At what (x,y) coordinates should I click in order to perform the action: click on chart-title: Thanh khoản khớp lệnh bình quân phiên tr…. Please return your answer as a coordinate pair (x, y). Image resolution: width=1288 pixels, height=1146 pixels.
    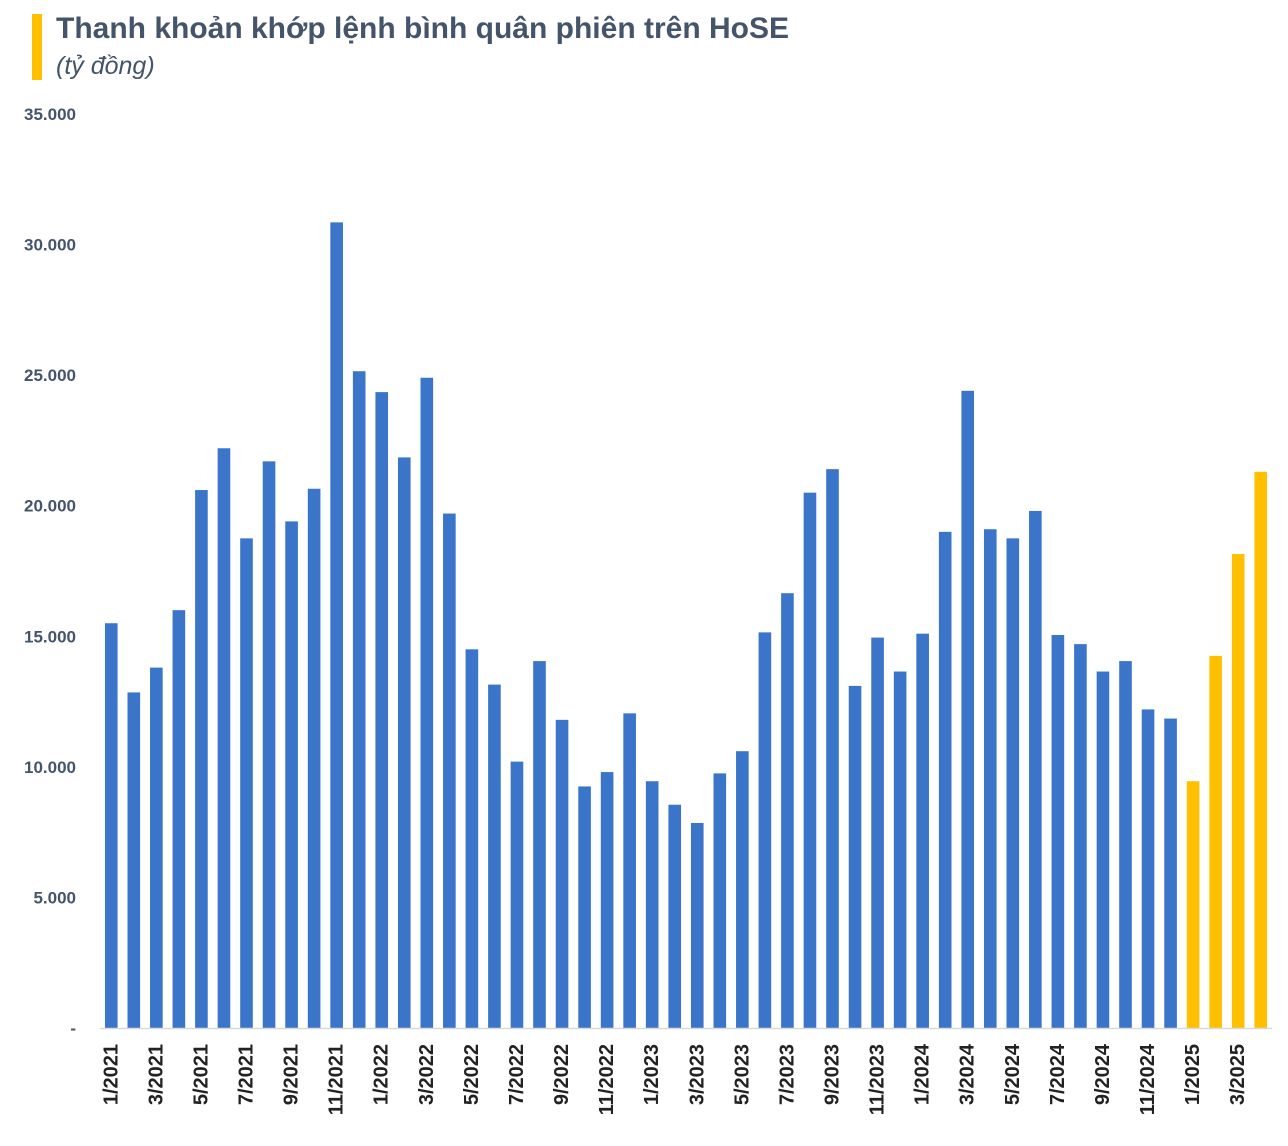
    Looking at the image, I should click on (422, 28).